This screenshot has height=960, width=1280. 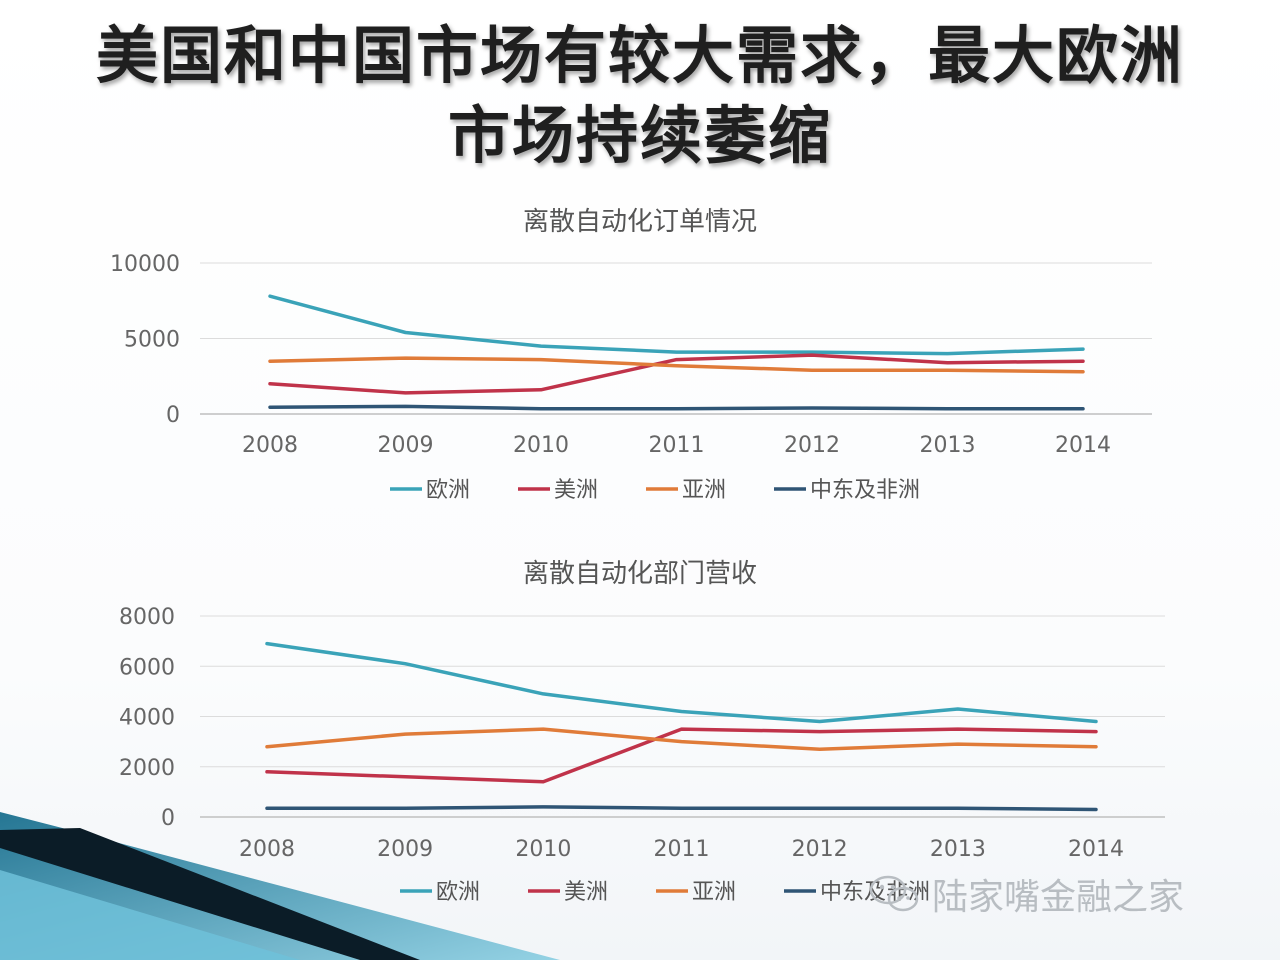 I want to click on chart-title: 离散自动化订单情况, so click(x=640, y=222).